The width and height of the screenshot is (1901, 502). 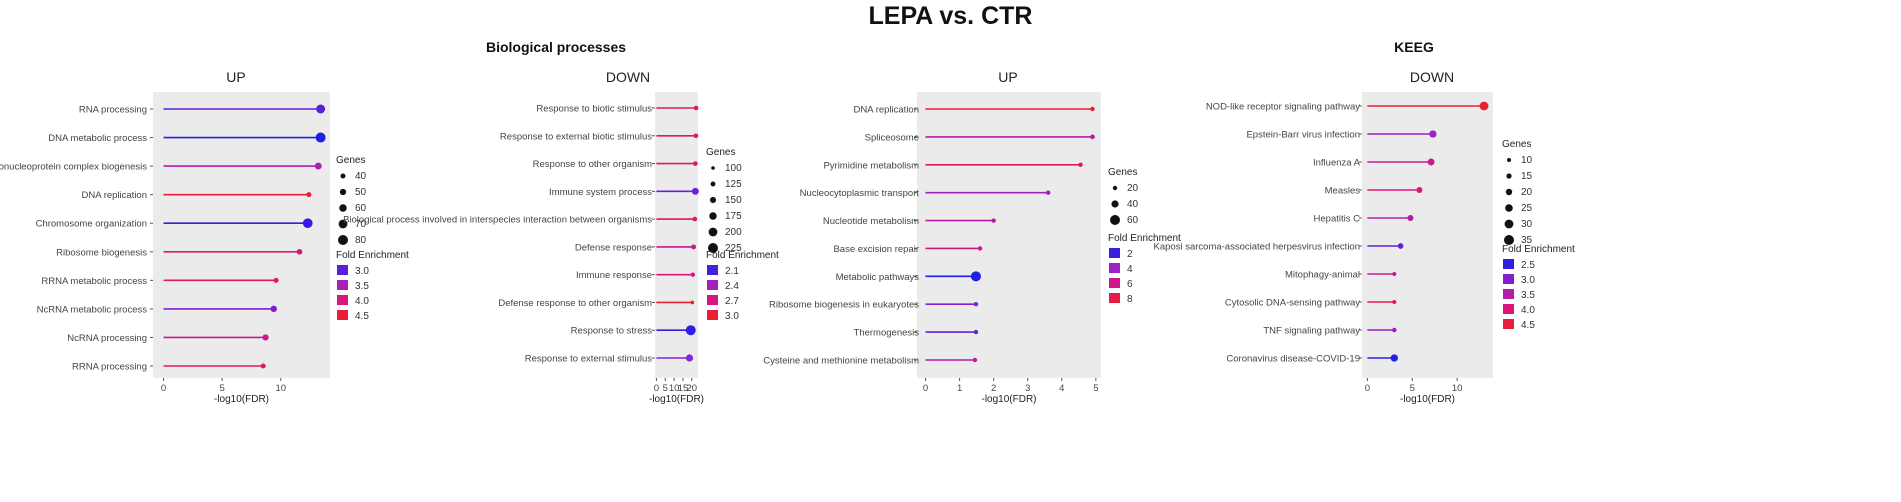 What do you see at coordinates (113, 110) in the screenshot?
I see `y-tick-label: RNA processing` at bounding box center [113, 110].